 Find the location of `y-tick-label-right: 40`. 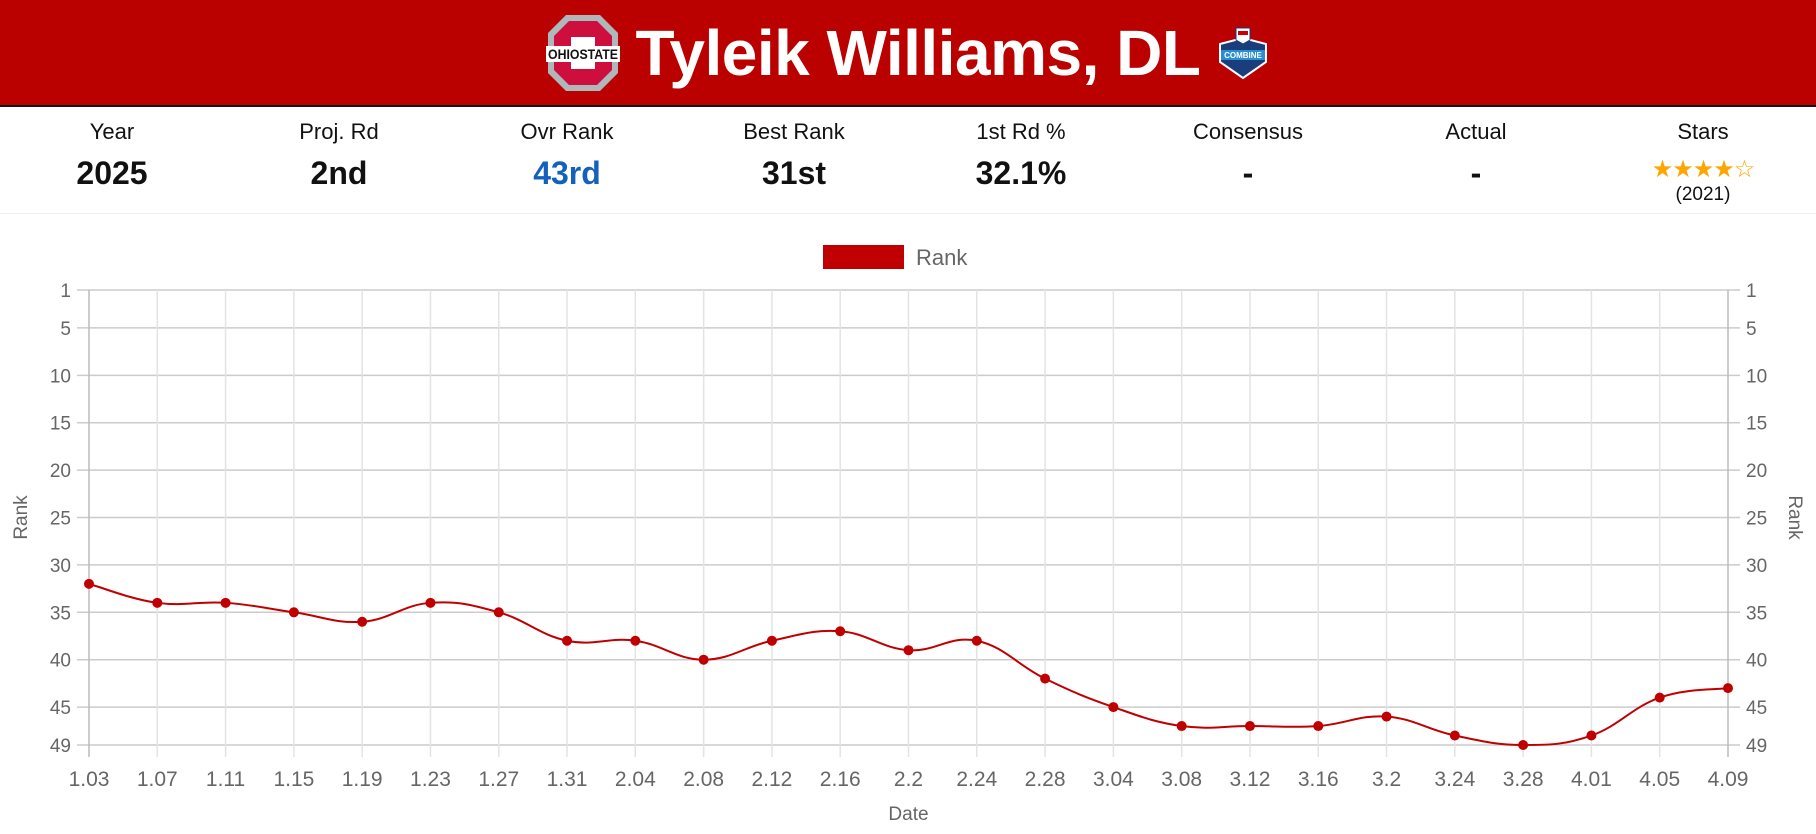

y-tick-label-right: 40 is located at coordinates (1756, 661).